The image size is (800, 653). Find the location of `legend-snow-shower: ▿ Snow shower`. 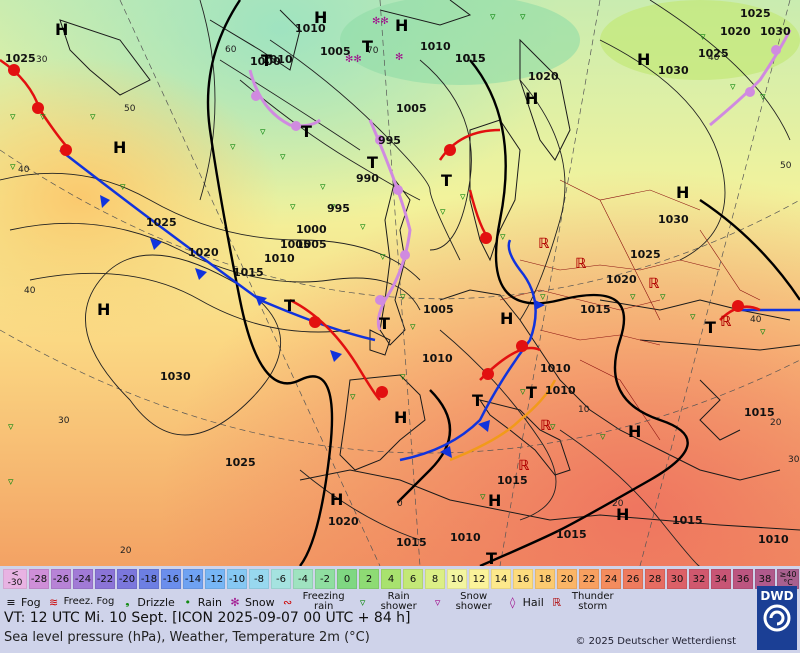

legend-snow-shower: ▿ Snow shower is located at coordinates (465, 602).